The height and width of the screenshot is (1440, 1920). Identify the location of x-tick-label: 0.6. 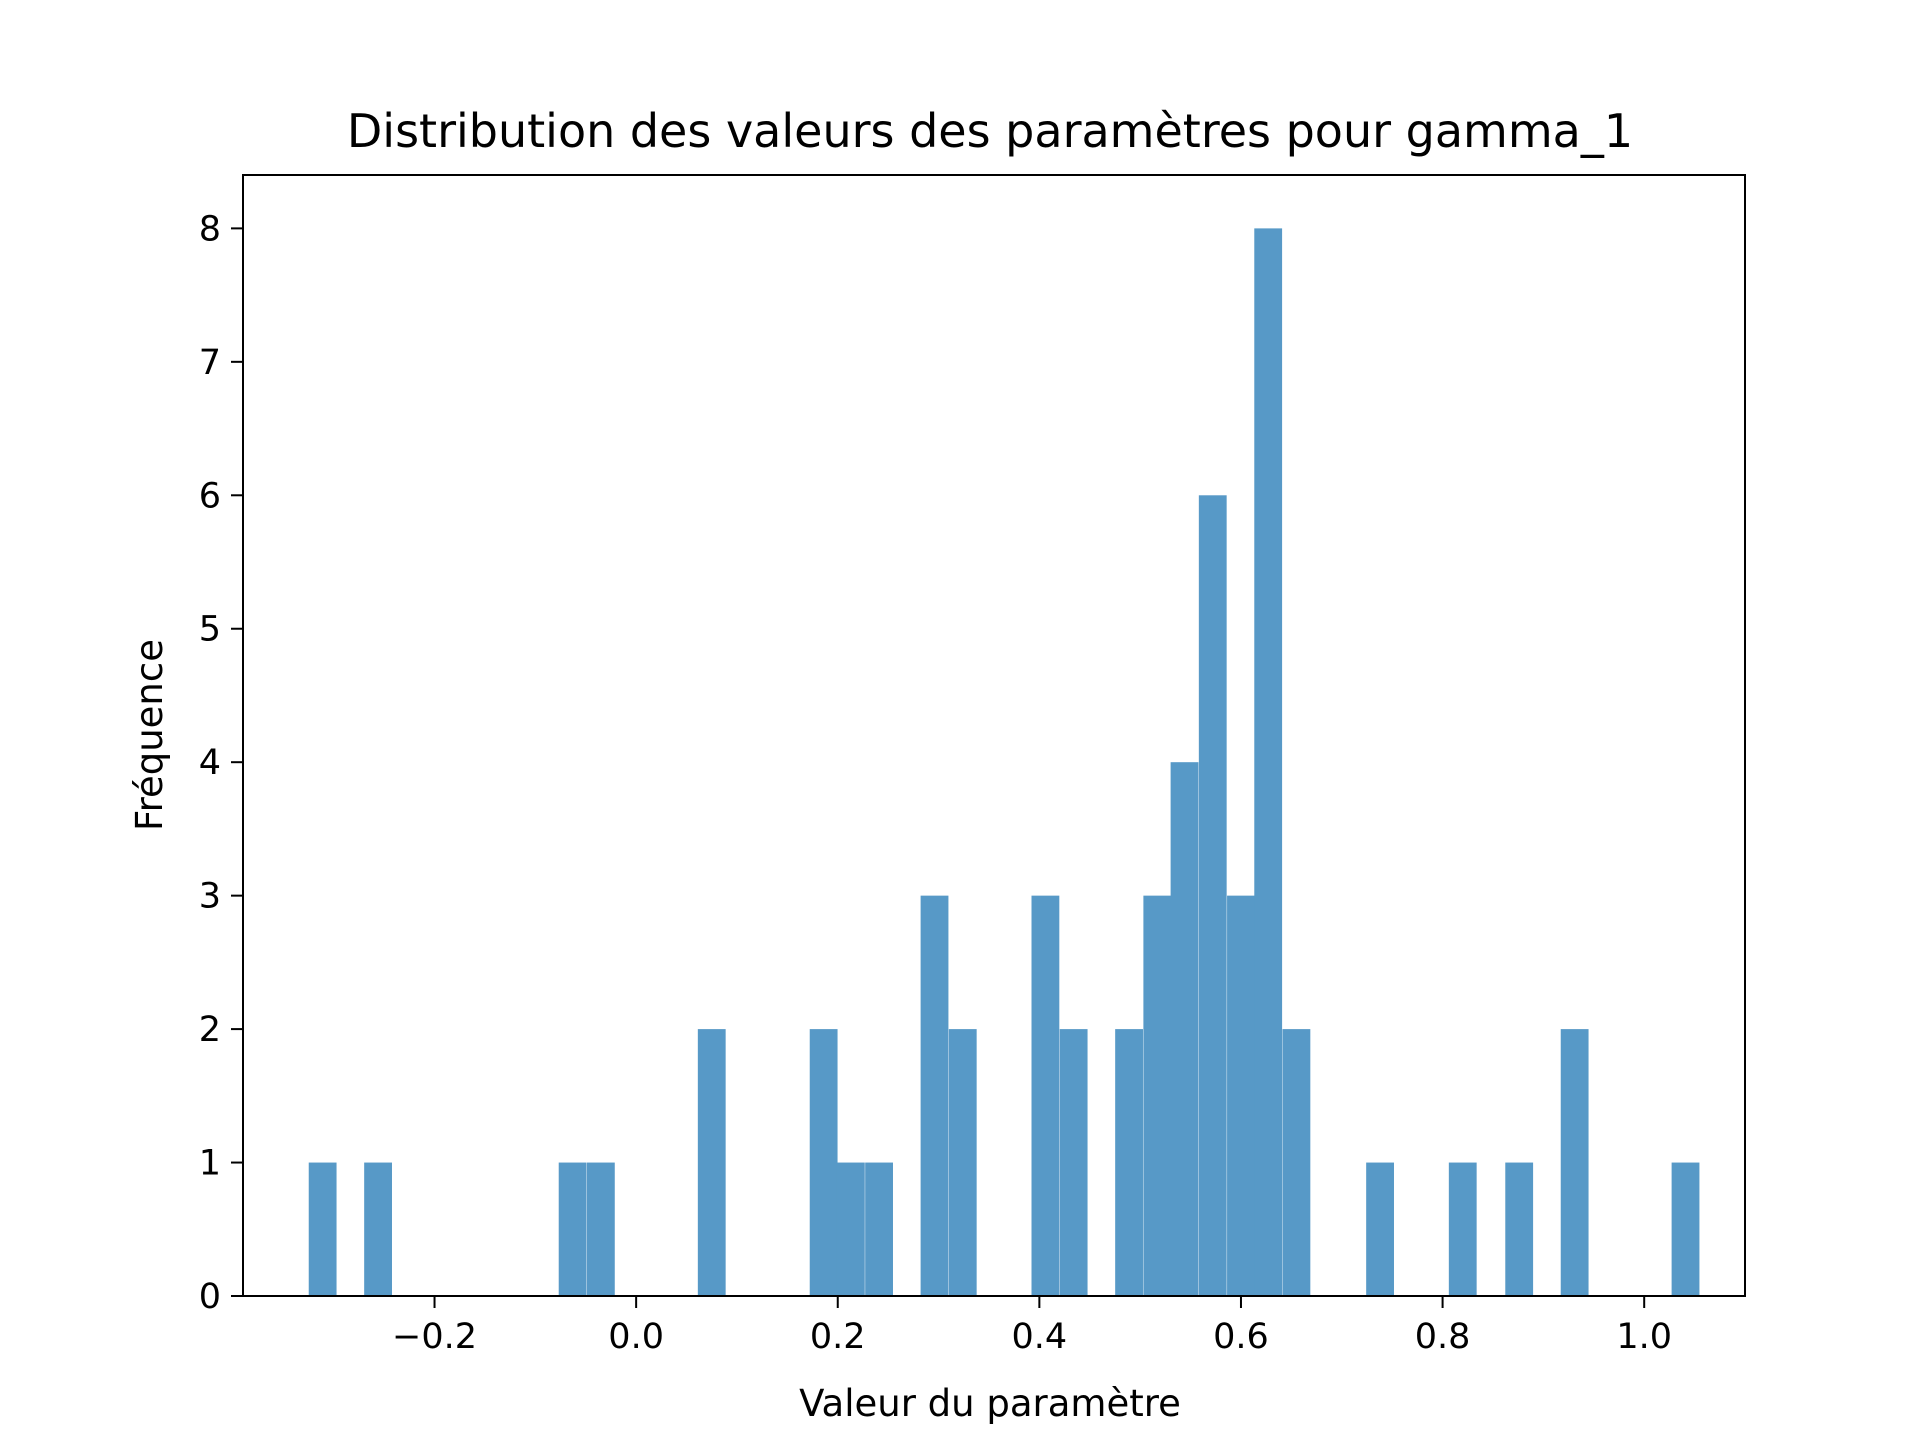
(1241, 1337).